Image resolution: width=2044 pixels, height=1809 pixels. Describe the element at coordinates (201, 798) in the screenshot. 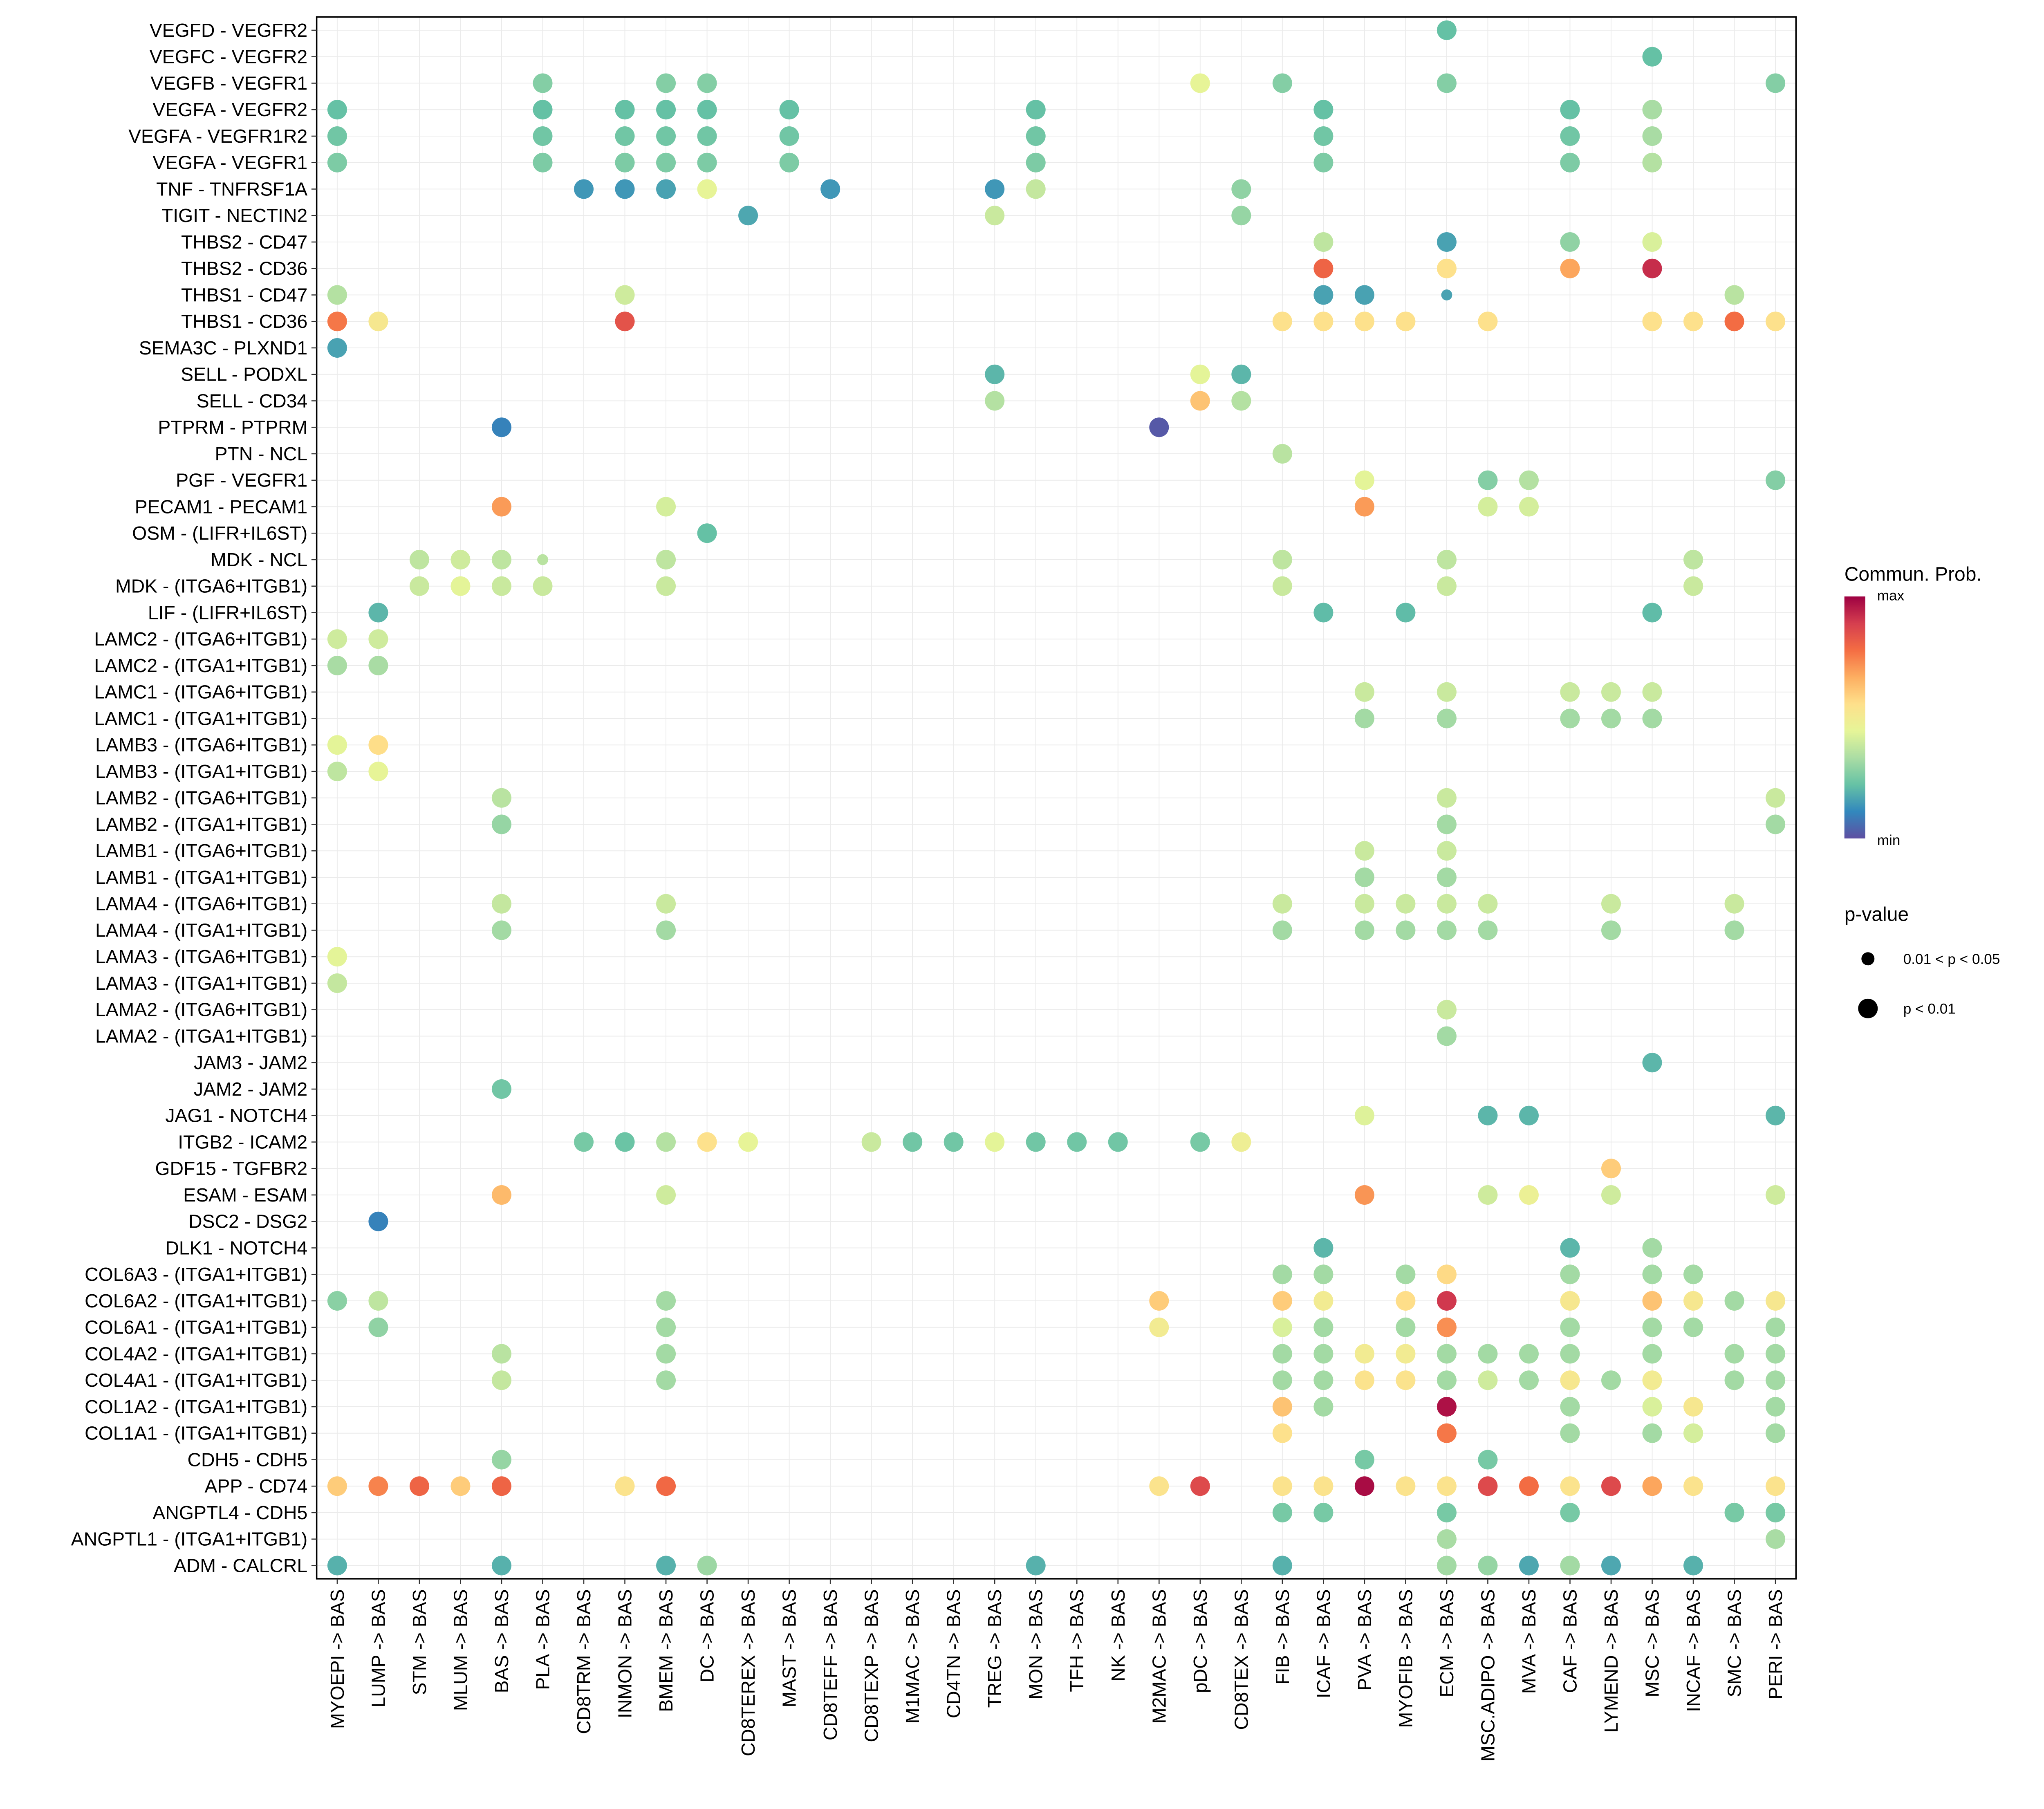

I see `y-tick-label: LAMB2 - (ITGA6+ITGB1)` at that location.